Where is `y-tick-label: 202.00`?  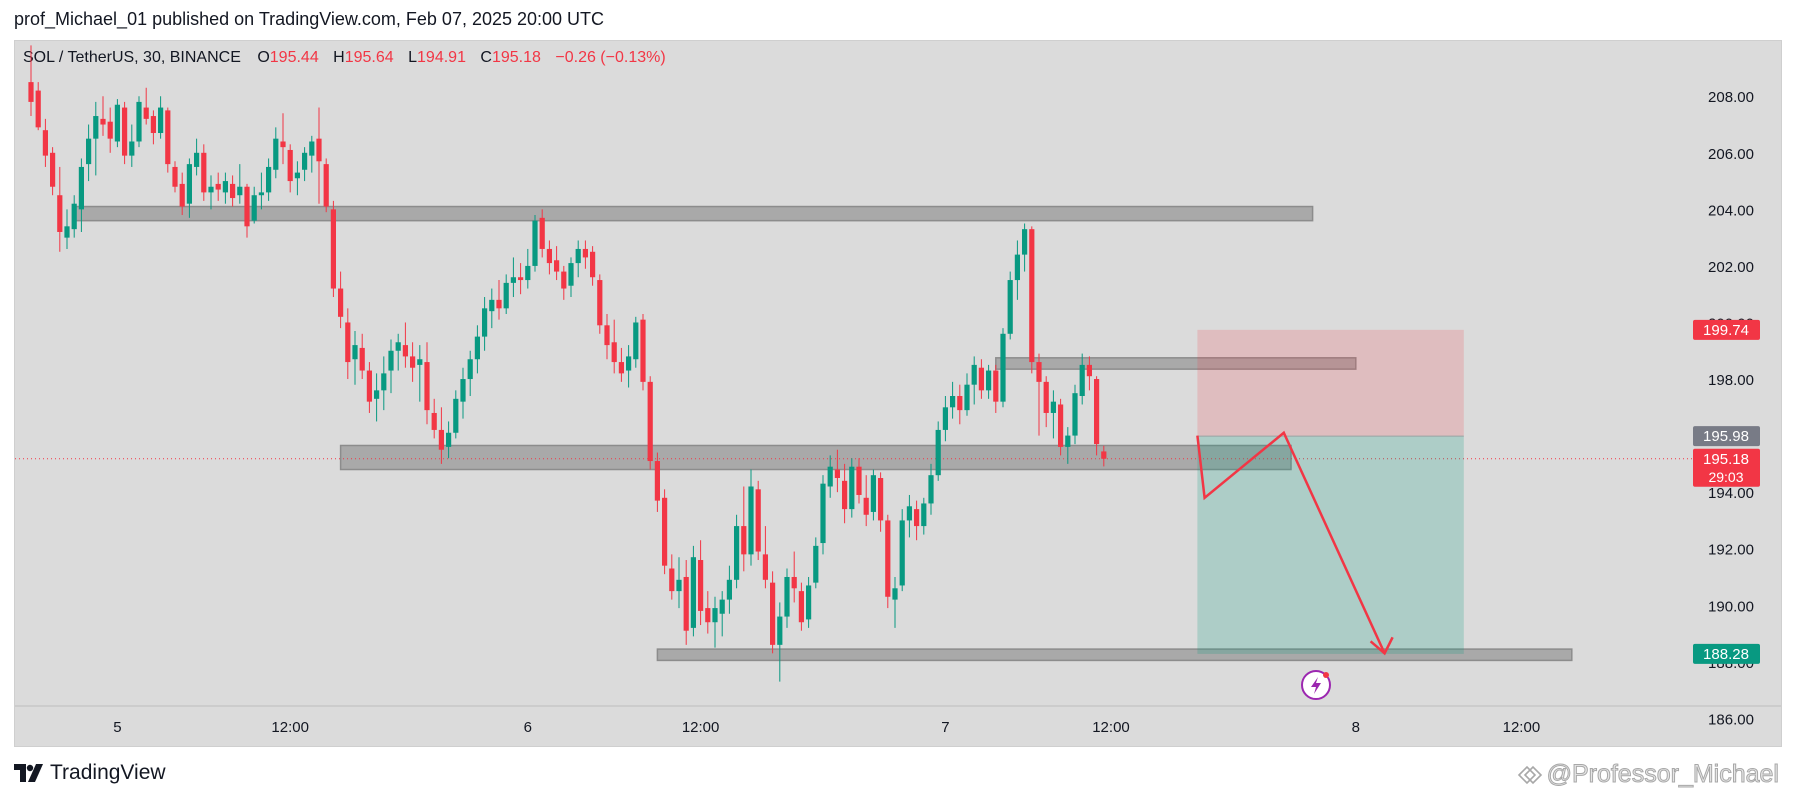 y-tick-label: 202.00 is located at coordinates (1731, 267).